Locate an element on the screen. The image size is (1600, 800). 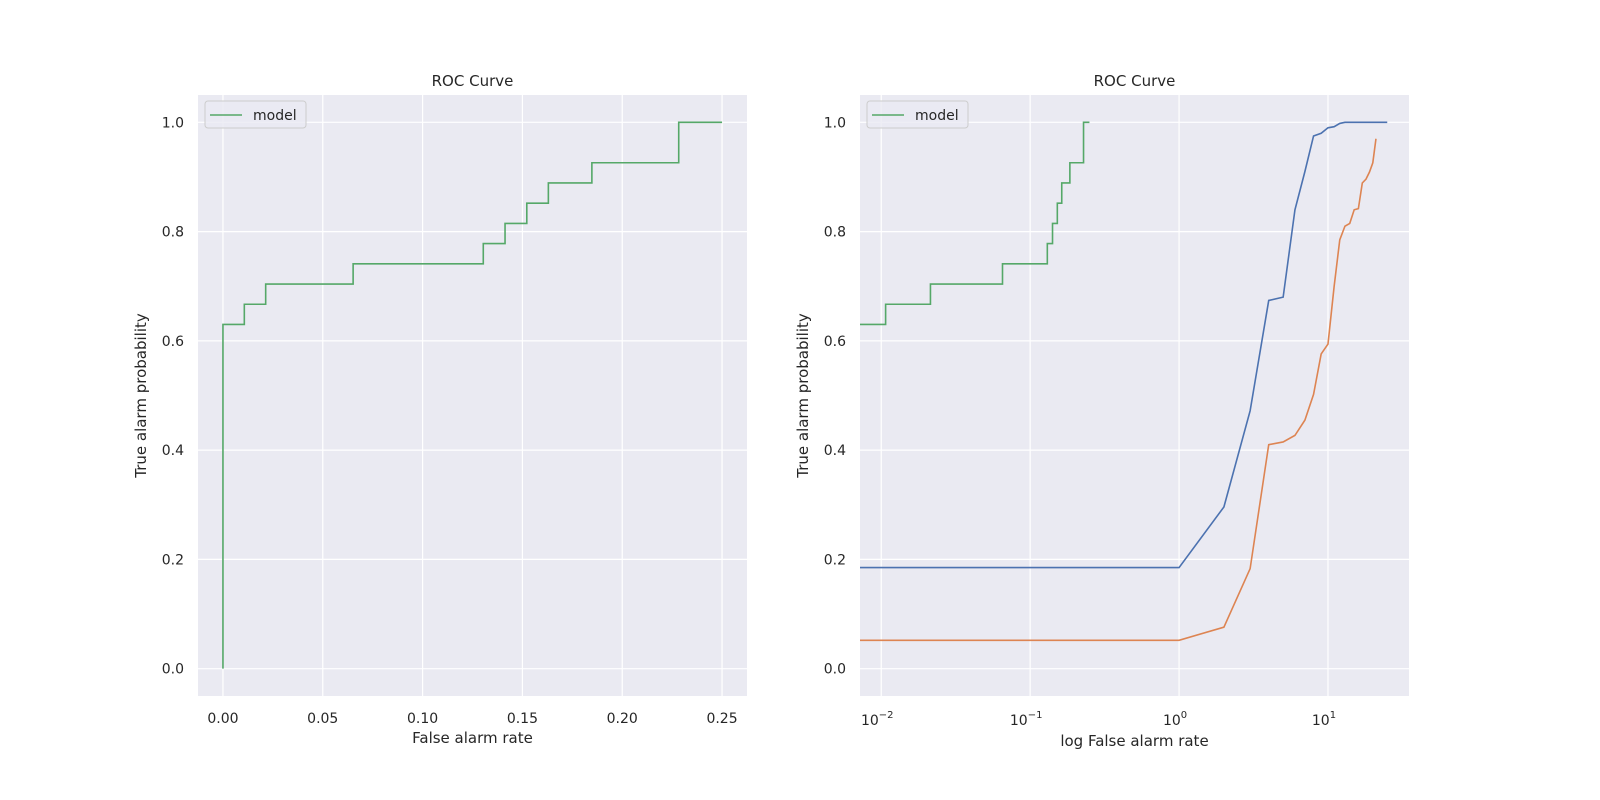
chart-2-y-tick-label-3: 0.6 is located at coordinates (835, 342).